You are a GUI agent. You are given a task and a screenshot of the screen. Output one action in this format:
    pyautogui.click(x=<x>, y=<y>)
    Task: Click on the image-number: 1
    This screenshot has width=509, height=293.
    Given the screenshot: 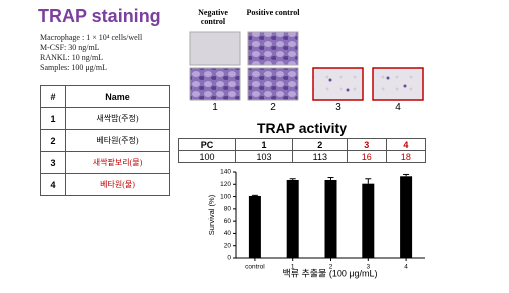 What is the action you would take?
    pyautogui.click(x=215, y=107)
    